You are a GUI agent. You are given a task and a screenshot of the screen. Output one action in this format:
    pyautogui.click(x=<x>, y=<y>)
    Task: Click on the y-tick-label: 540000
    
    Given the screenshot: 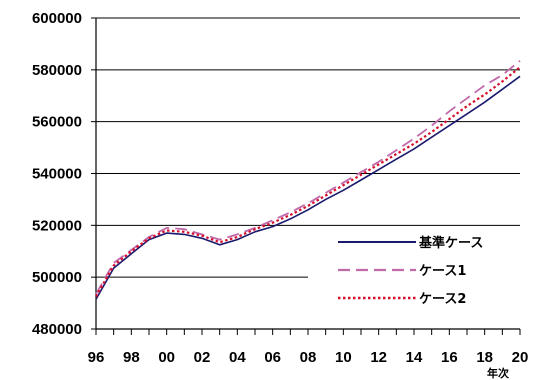 What is the action you would take?
    pyautogui.click(x=57, y=174)
    